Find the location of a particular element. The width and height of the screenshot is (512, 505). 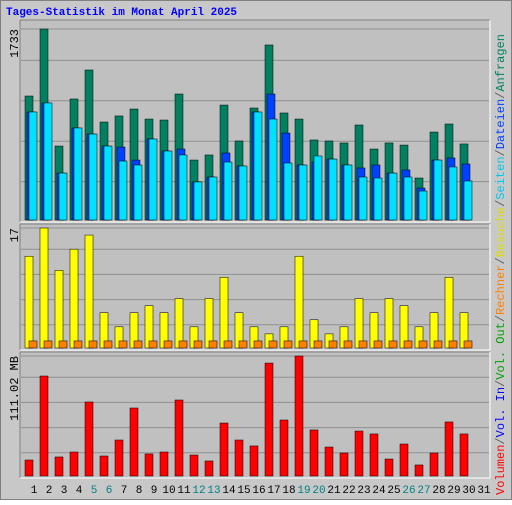

x-tick-label: 3 is located at coordinates (64, 491).